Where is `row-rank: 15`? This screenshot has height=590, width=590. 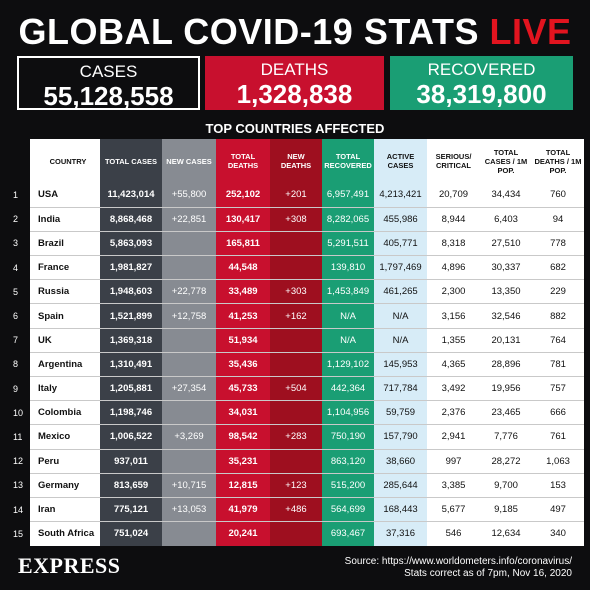 row-rank: 15 is located at coordinates (19, 533).